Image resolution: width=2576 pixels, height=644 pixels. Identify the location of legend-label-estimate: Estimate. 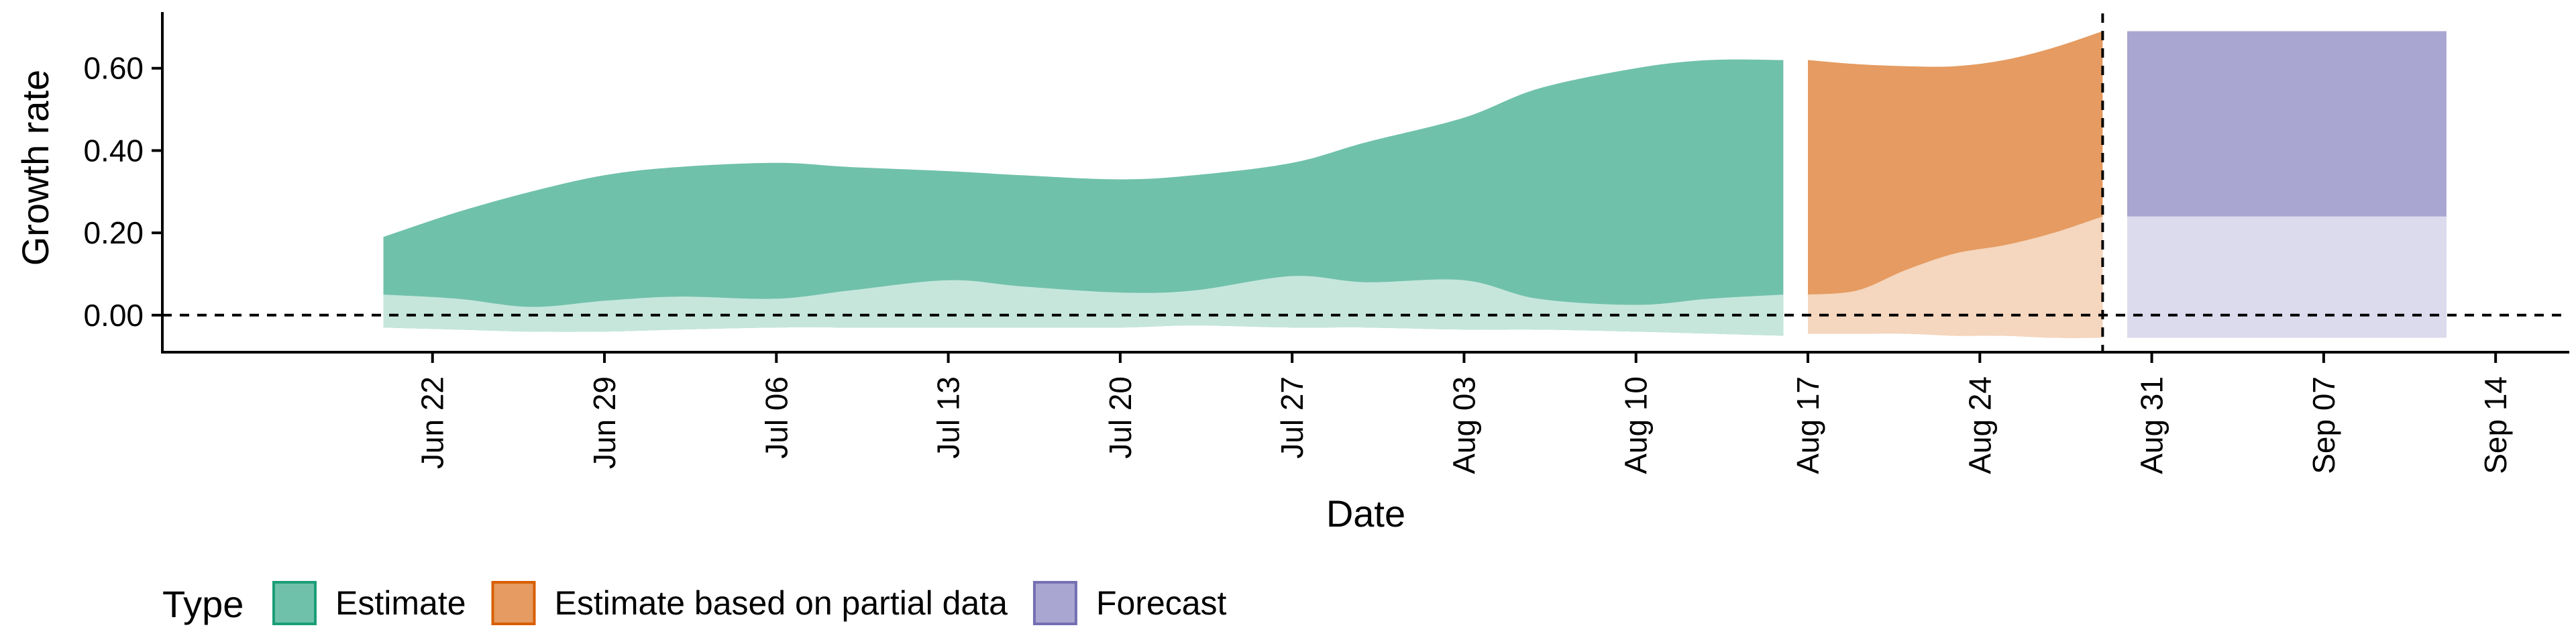
(400, 603).